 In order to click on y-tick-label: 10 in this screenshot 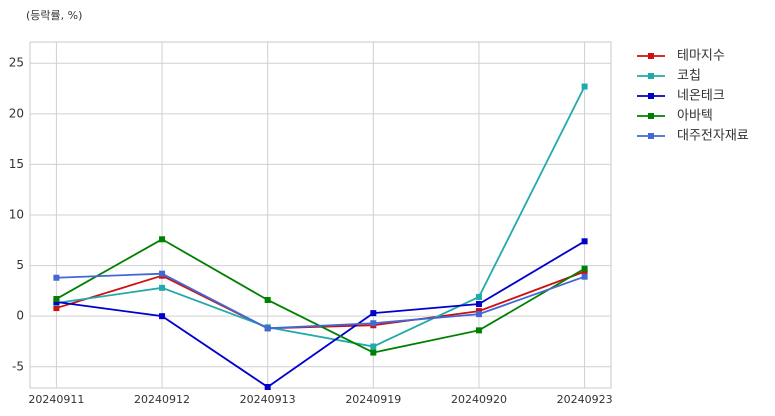, I will do `click(16, 215)`.